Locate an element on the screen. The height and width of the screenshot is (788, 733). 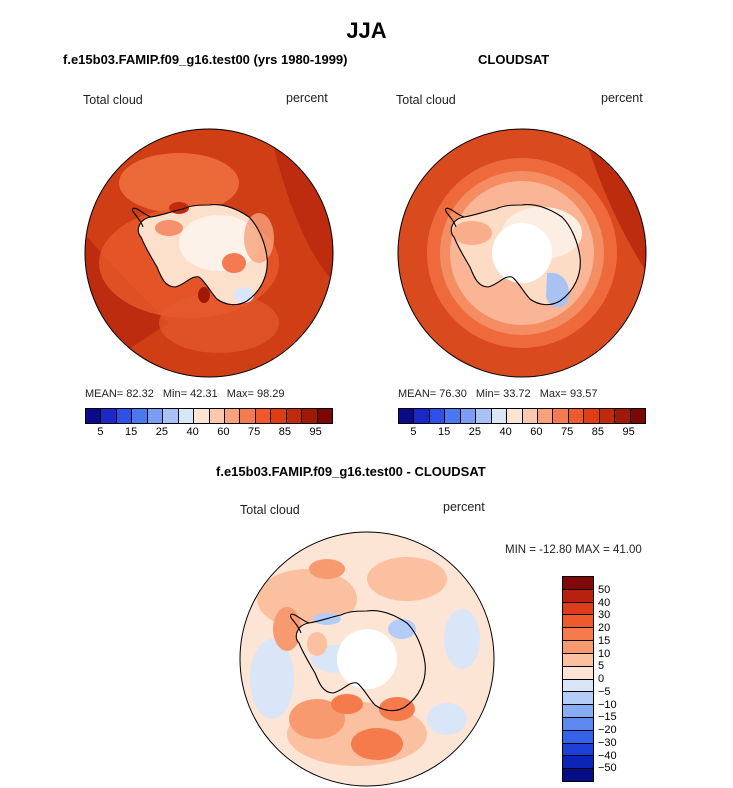
panel-2-min-label: Min= is located at coordinates (488, 394).